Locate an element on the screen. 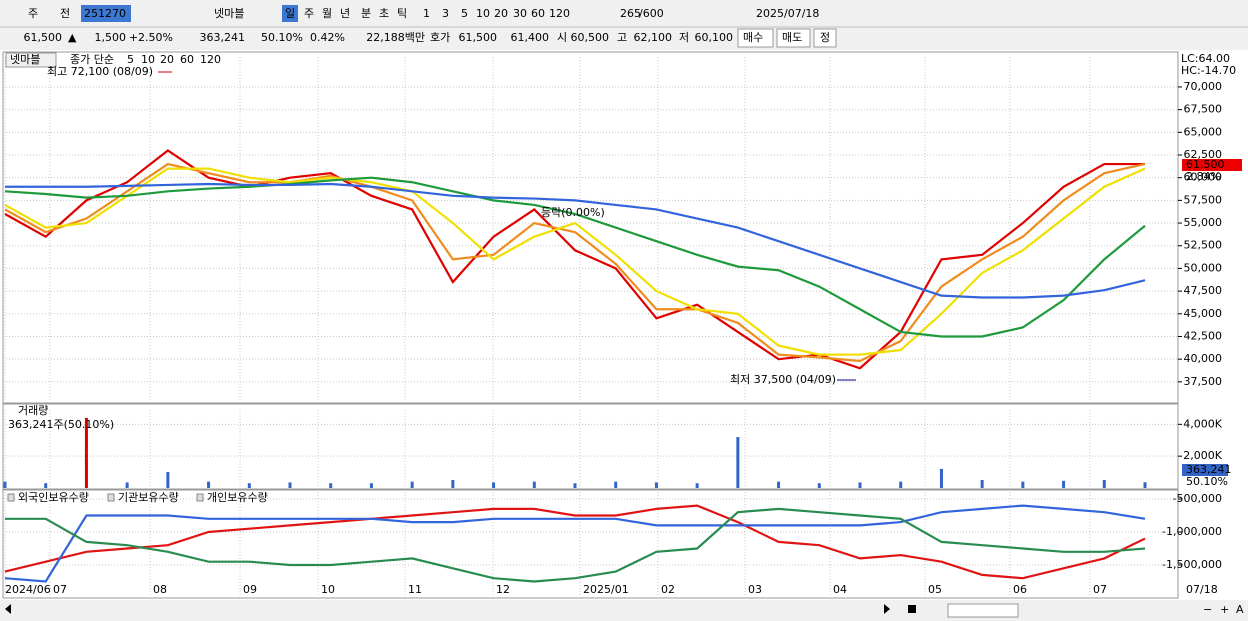 The height and width of the screenshot is (621, 1248). quote-item: 매수 is located at coordinates (753, 37).